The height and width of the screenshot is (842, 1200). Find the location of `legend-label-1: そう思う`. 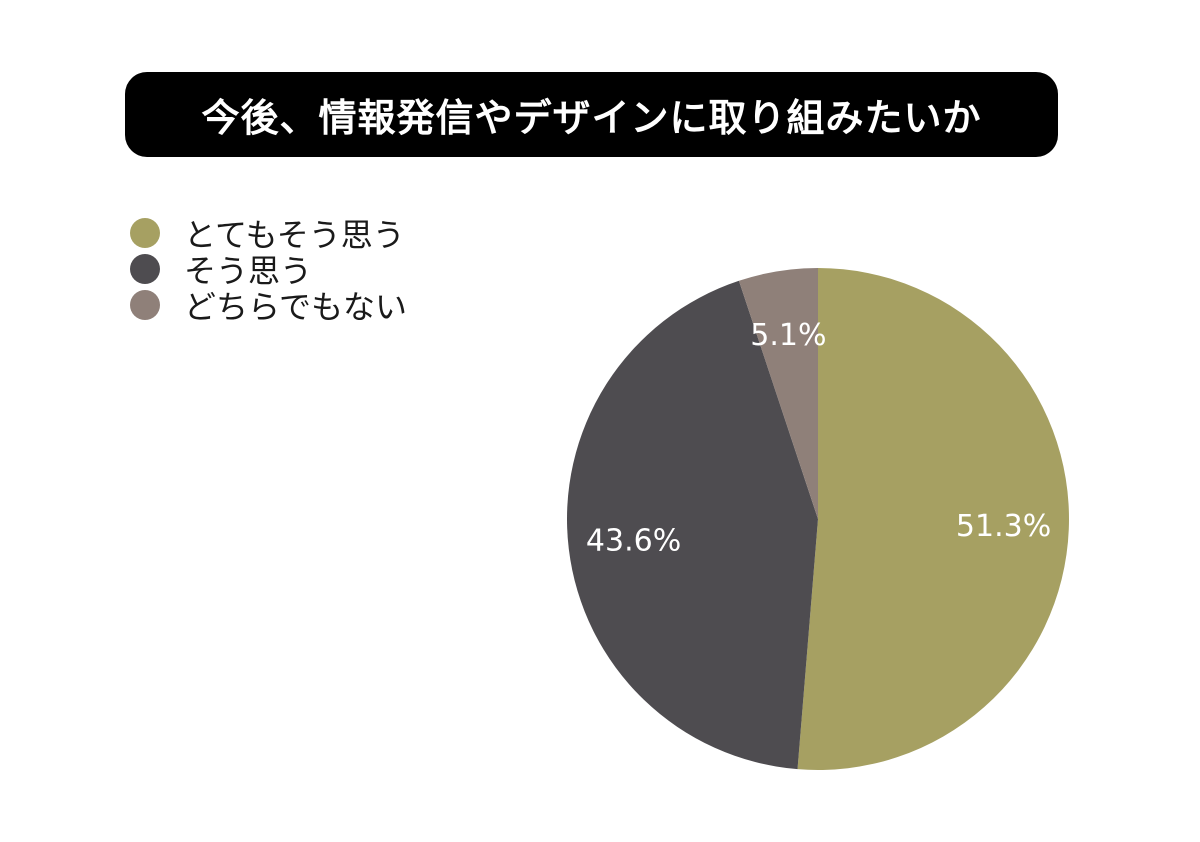

legend-label-1: そう思う is located at coordinates (248, 271).